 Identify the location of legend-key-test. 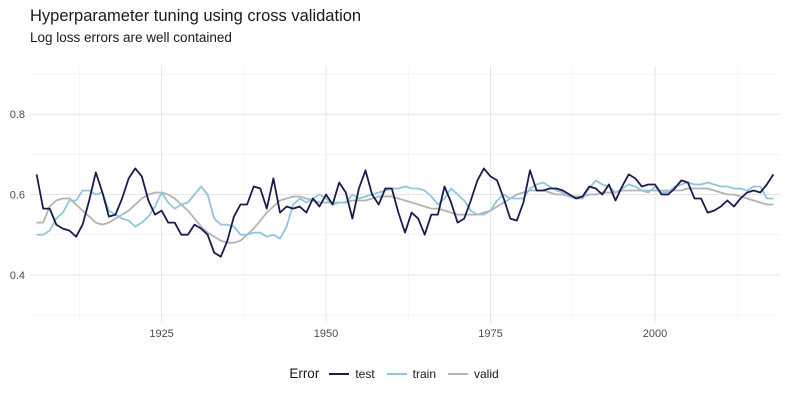
(339, 373).